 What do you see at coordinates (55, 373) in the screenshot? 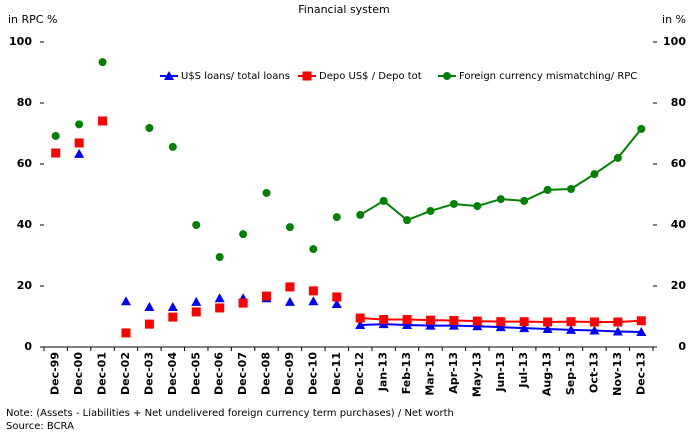
I see `x-tick-label: Dec-99` at bounding box center [55, 373].